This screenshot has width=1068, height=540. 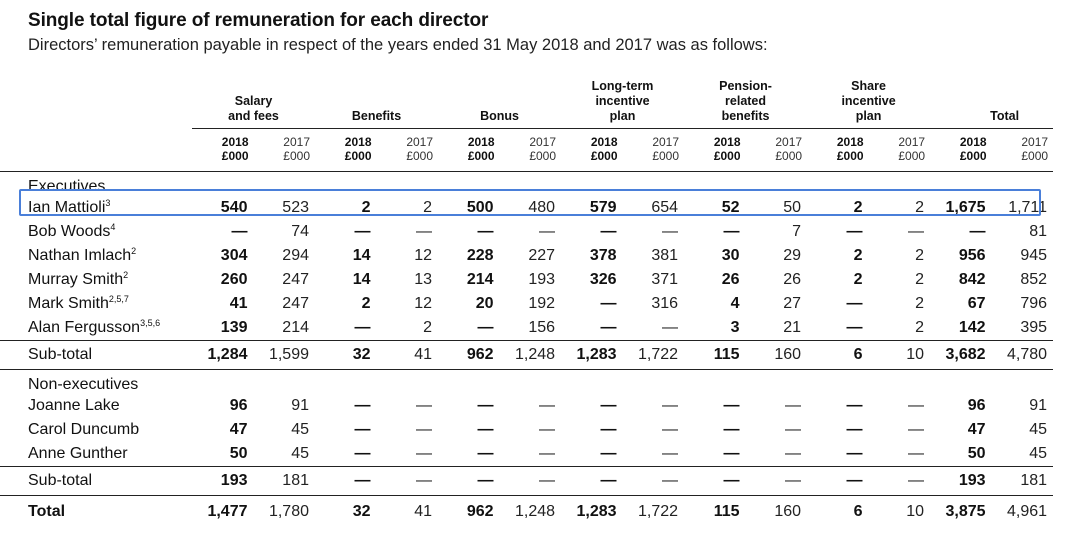 What do you see at coordinates (899, 355) in the screenshot?
I see `value-cell: 10` at bounding box center [899, 355].